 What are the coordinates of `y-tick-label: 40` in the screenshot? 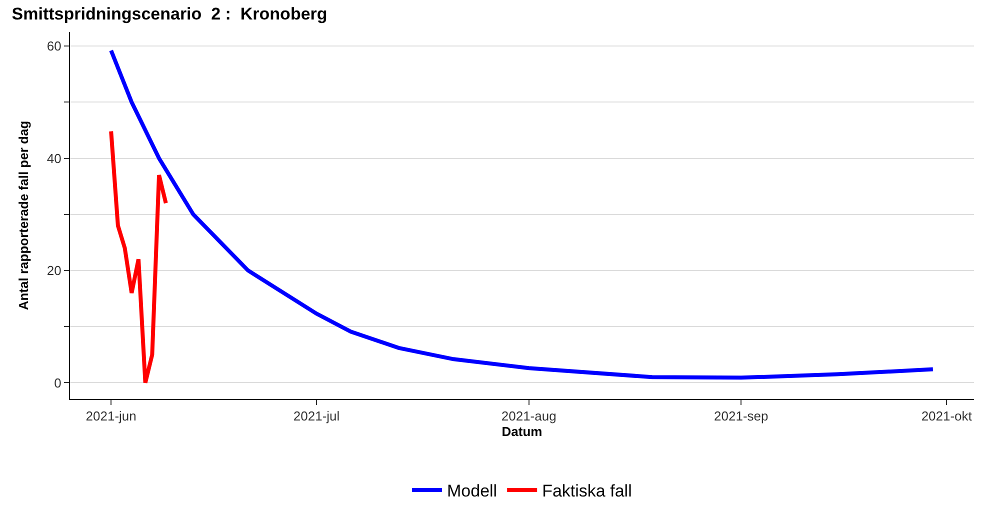 It's located at (54, 158).